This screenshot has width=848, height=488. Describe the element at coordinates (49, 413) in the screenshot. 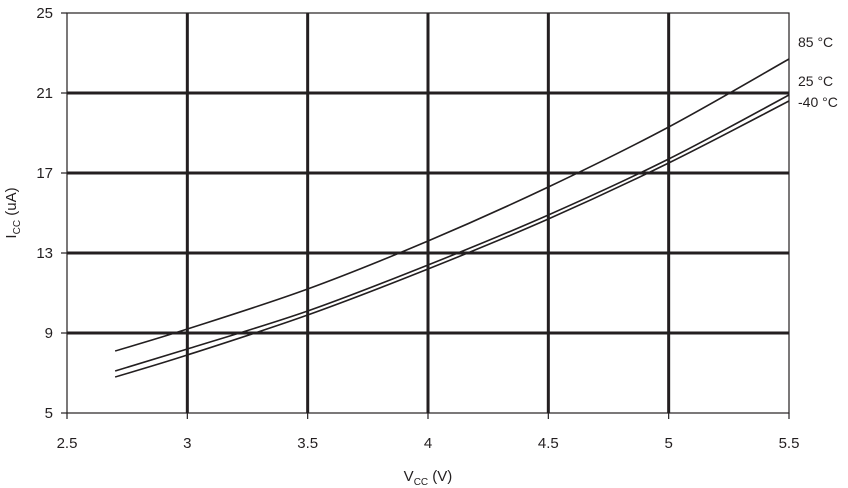

I see `y-tick-label: 5` at that location.